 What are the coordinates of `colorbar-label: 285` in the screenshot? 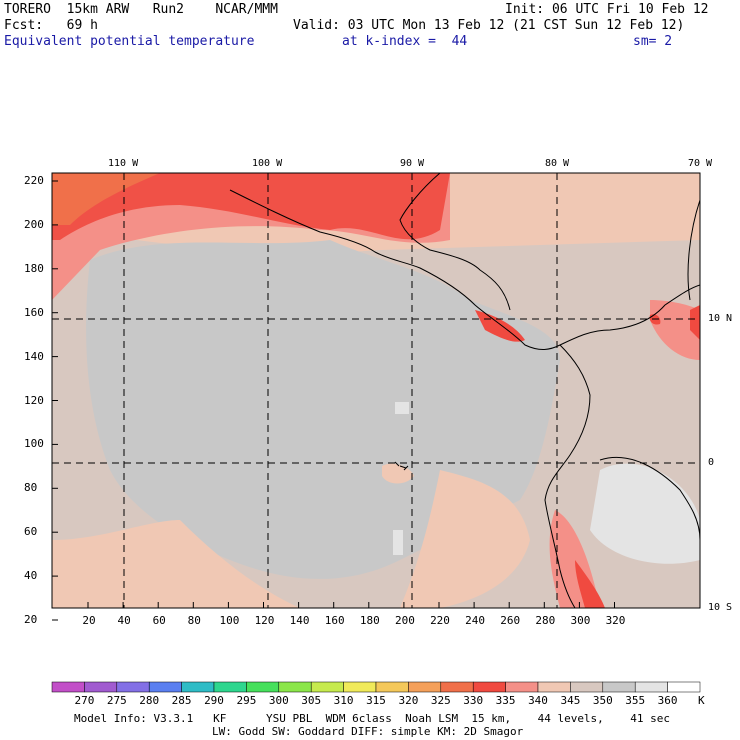 It's located at (181, 700).